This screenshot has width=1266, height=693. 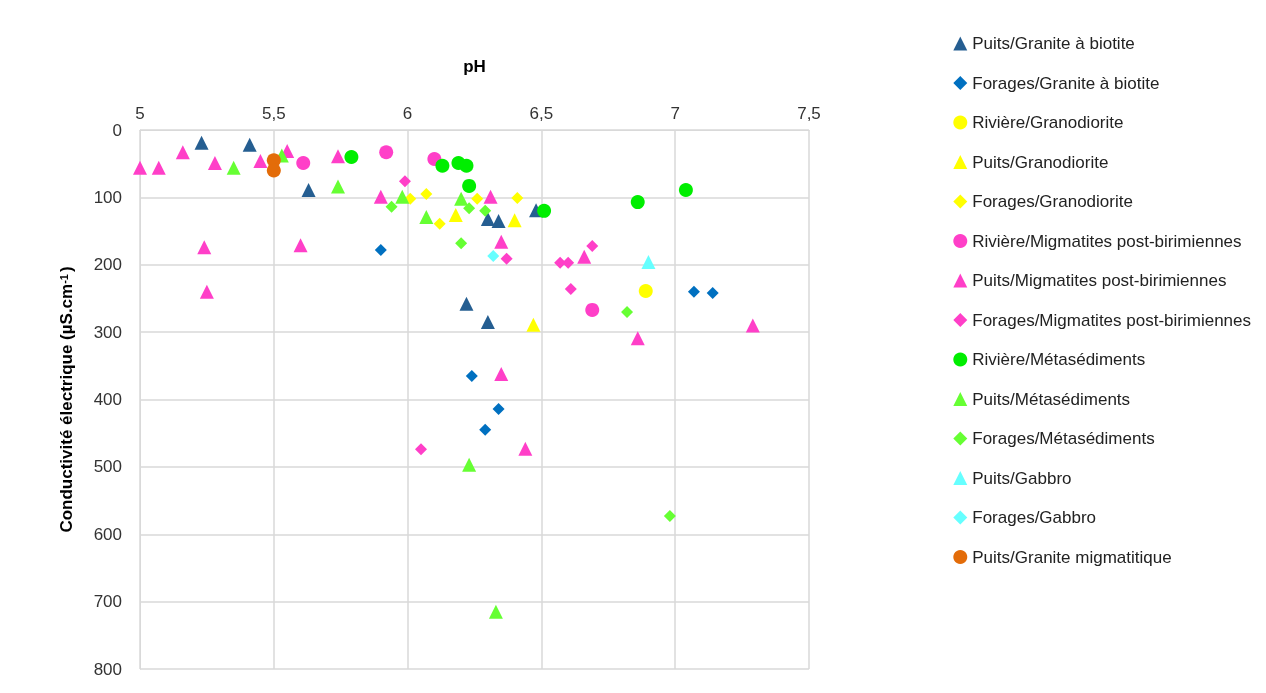 I want to click on y-tick-label: 400, so click(x=107, y=399).